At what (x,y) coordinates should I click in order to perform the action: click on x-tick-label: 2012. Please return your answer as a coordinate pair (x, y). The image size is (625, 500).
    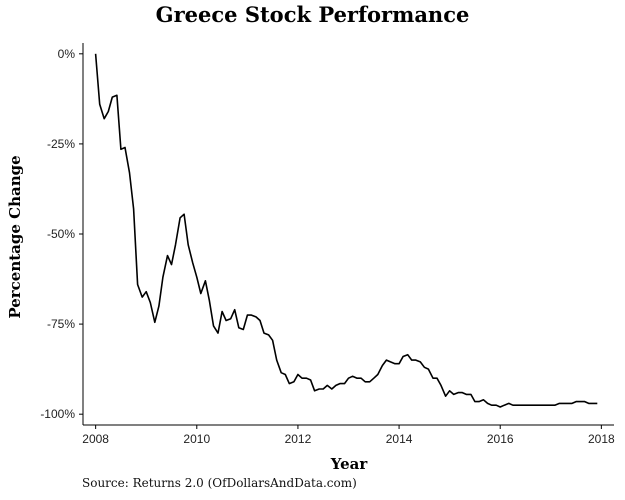
    Looking at the image, I should click on (298, 439).